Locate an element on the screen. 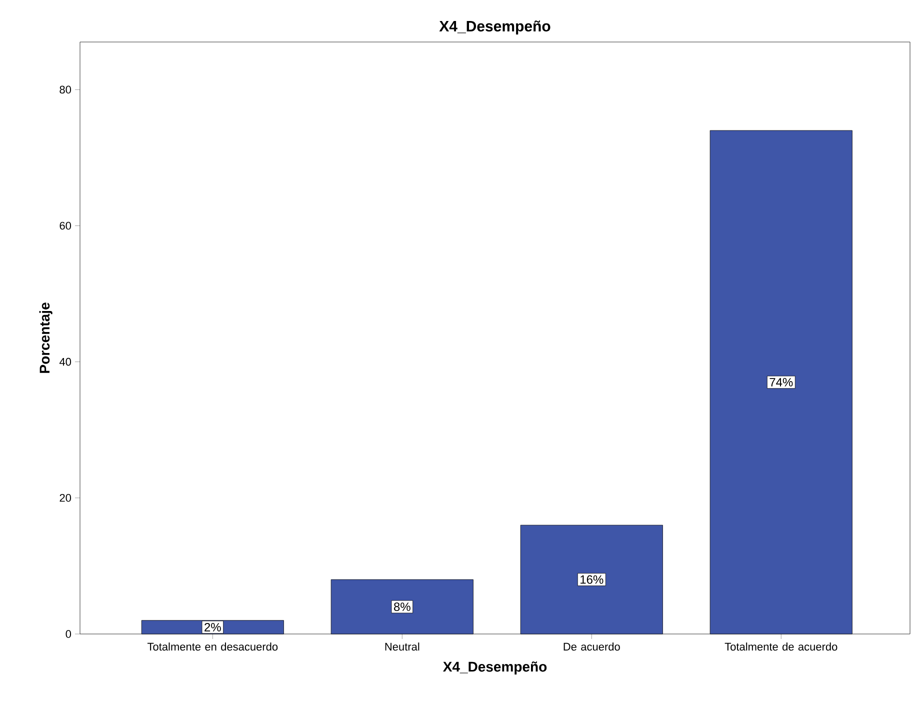  data-label: 8% is located at coordinates (402, 607).